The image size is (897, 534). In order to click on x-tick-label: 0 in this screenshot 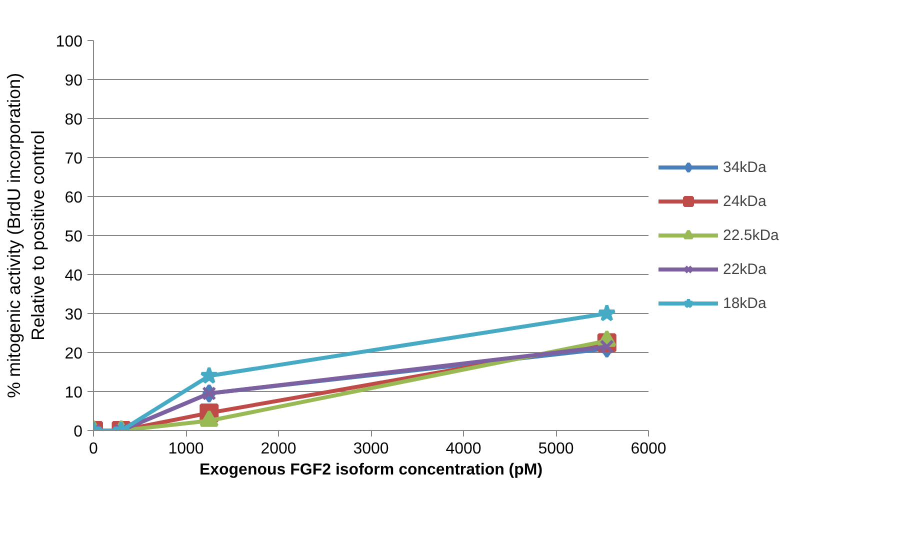, I will do `click(93, 449)`.